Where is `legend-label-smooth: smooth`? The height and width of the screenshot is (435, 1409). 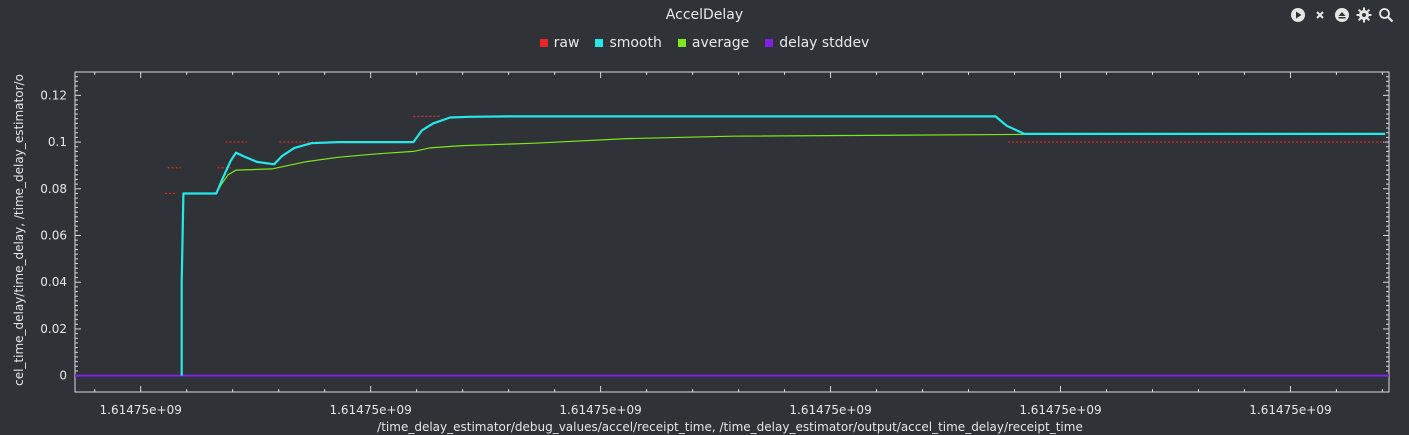 legend-label-smooth: smooth is located at coordinates (635, 43).